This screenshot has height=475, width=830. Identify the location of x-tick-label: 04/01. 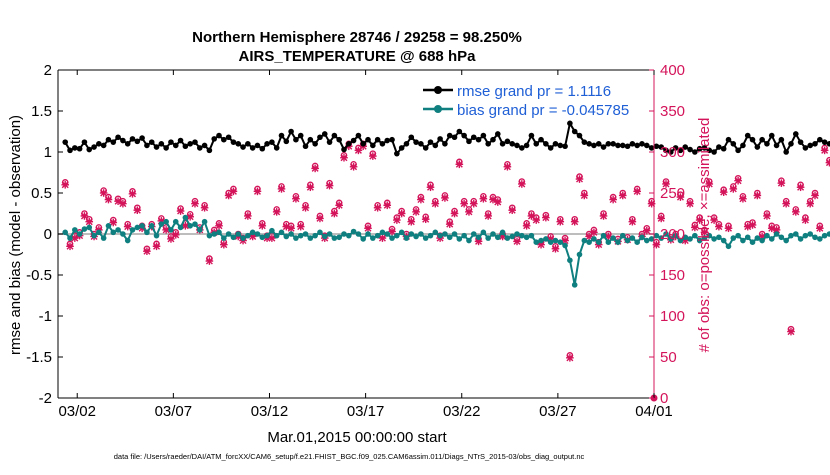
(654, 411).